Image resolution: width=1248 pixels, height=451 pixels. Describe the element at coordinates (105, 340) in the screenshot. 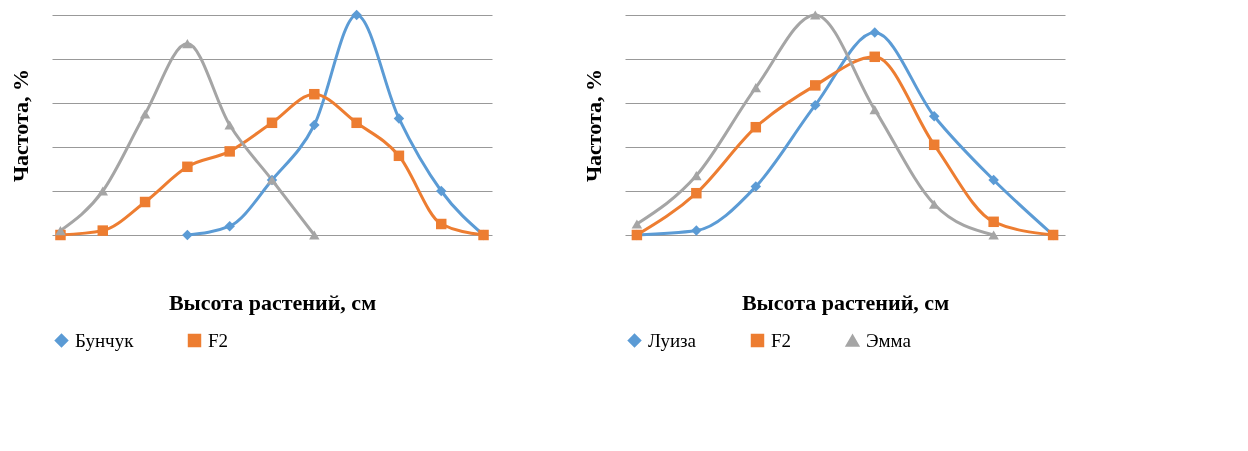

I see `legend-label: Бунчук` at that location.